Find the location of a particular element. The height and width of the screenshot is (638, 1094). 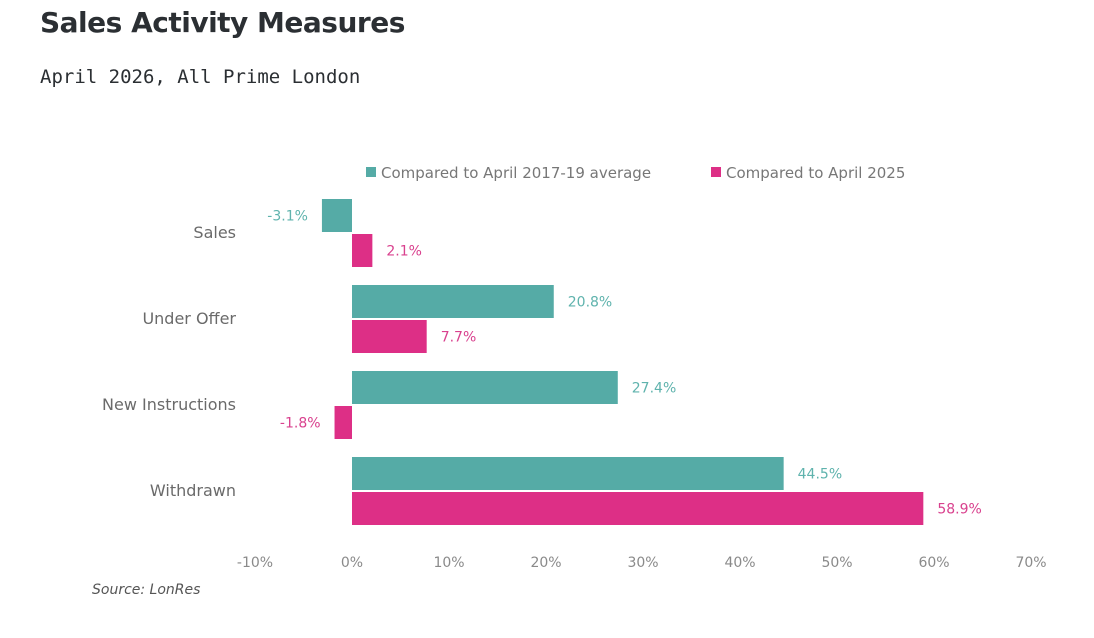

category-label: Sales is located at coordinates (214, 232).